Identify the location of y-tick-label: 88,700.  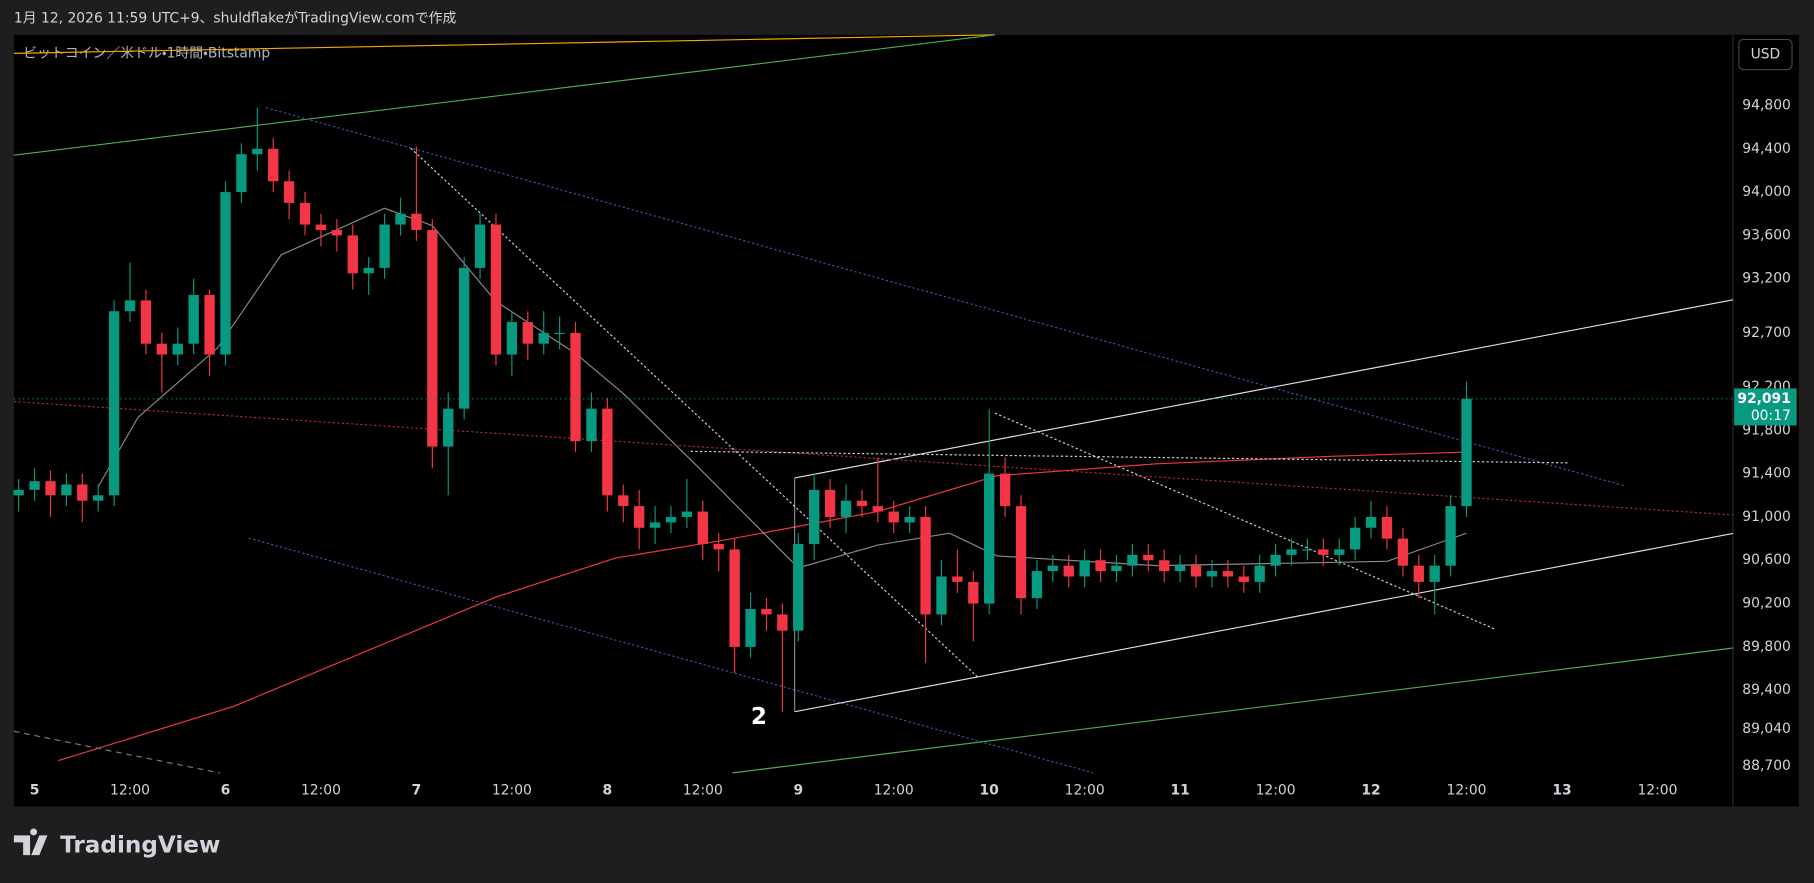
(1766, 766).